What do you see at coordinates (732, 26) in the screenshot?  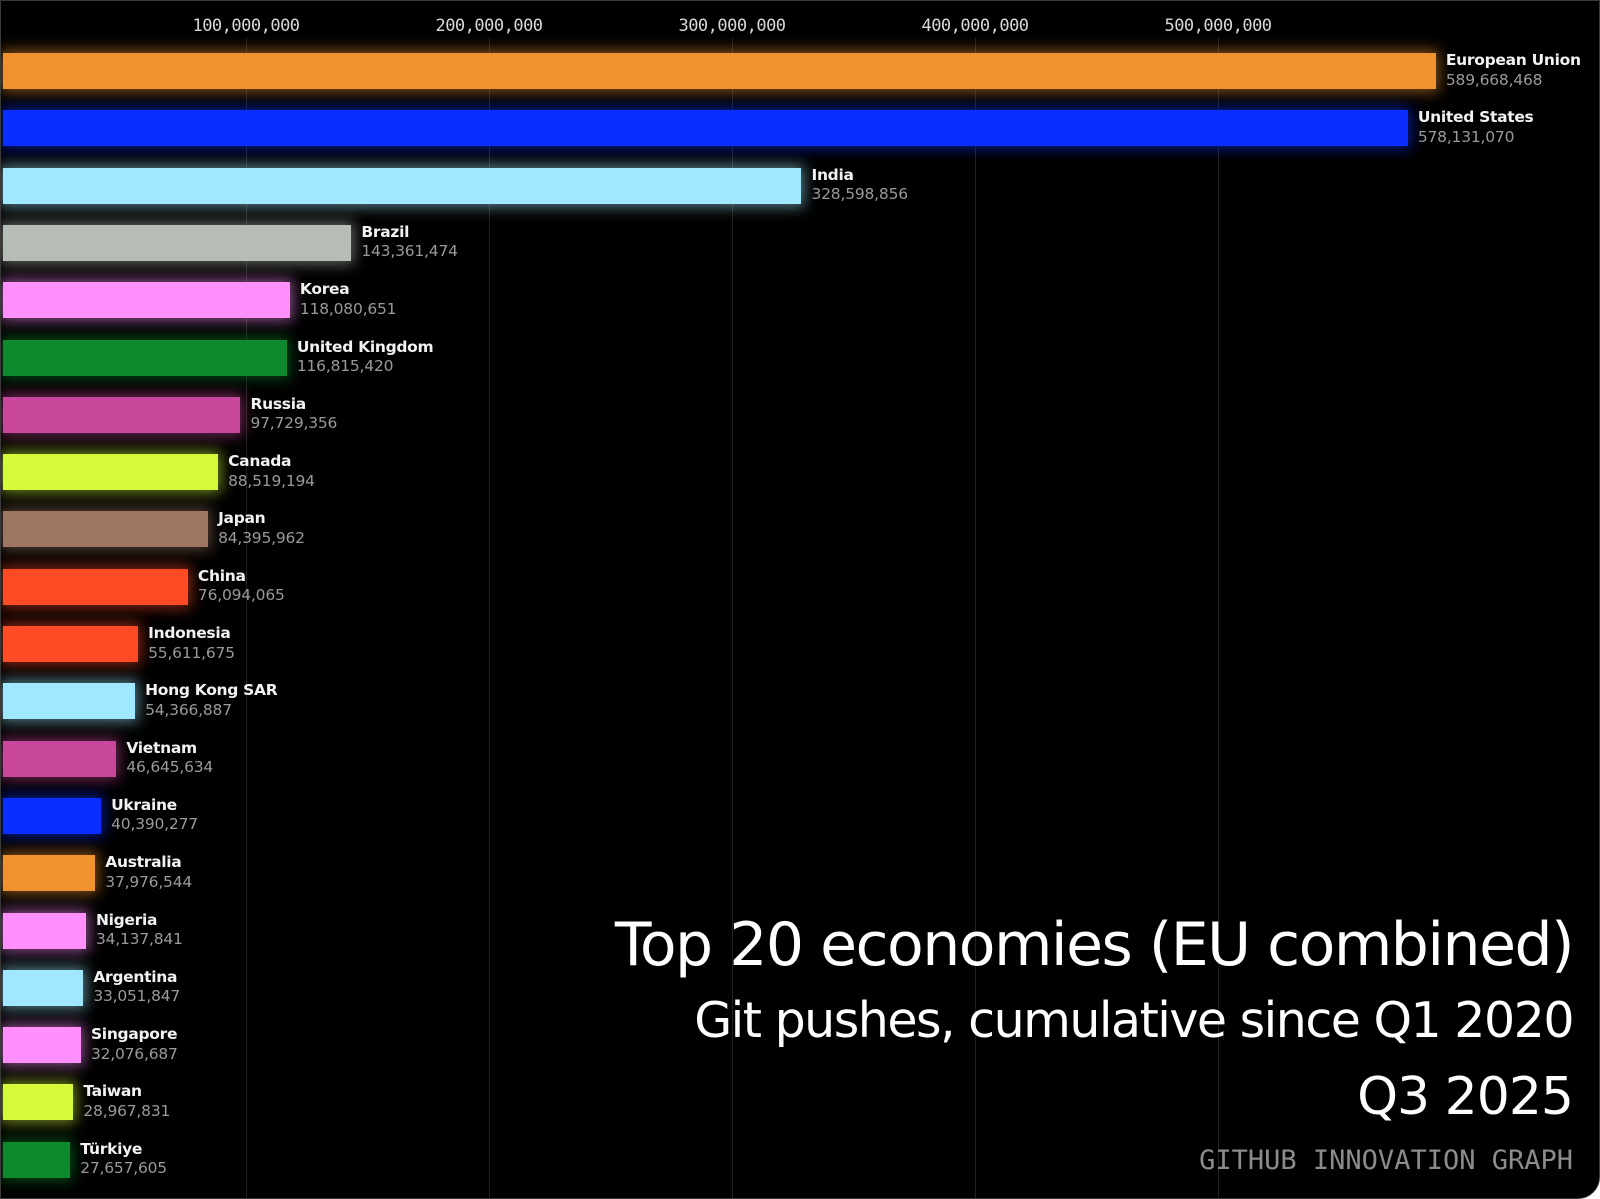 I see `x-tick-label: 300,000,000` at bounding box center [732, 26].